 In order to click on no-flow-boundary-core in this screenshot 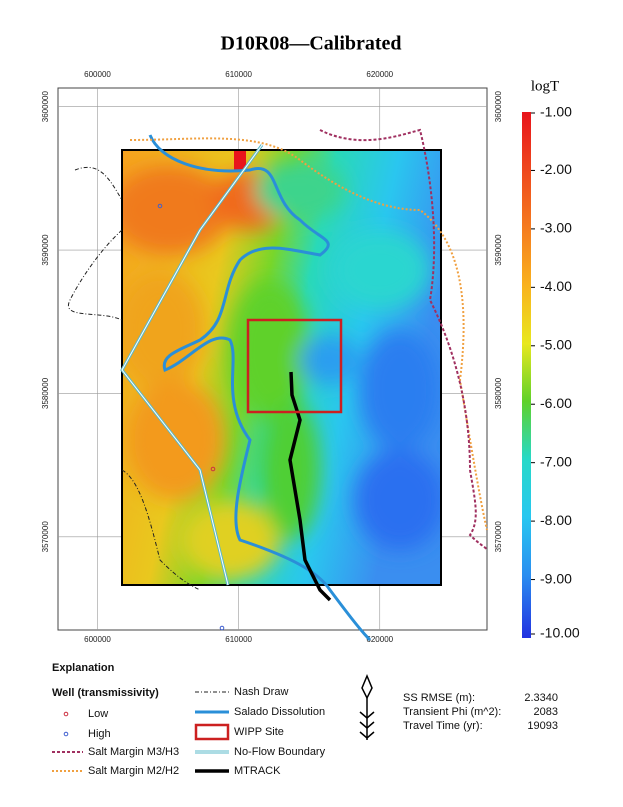, I will do `click(192, 365)`.